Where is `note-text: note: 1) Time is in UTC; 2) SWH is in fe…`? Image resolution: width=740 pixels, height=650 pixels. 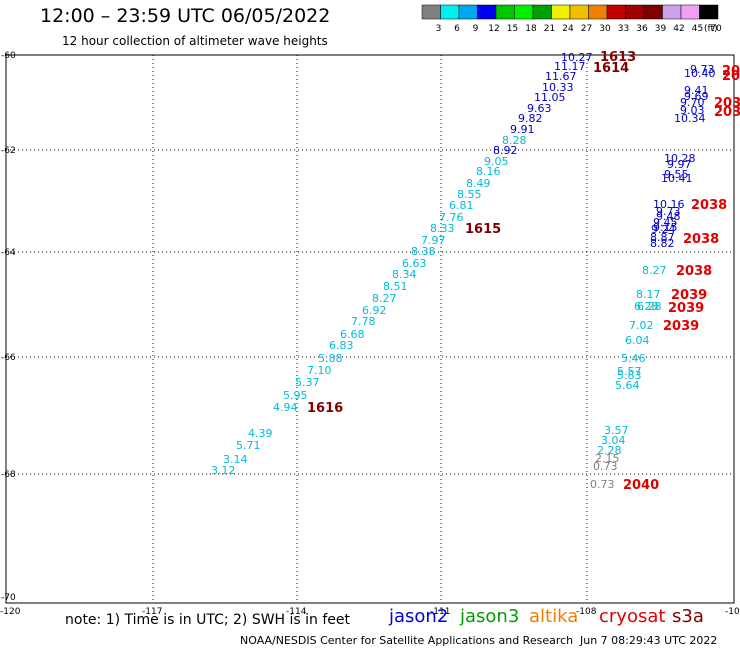
note-text: note: 1) Time is in UTC; 2) SWH is in fe… is located at coordinates (208, 620).